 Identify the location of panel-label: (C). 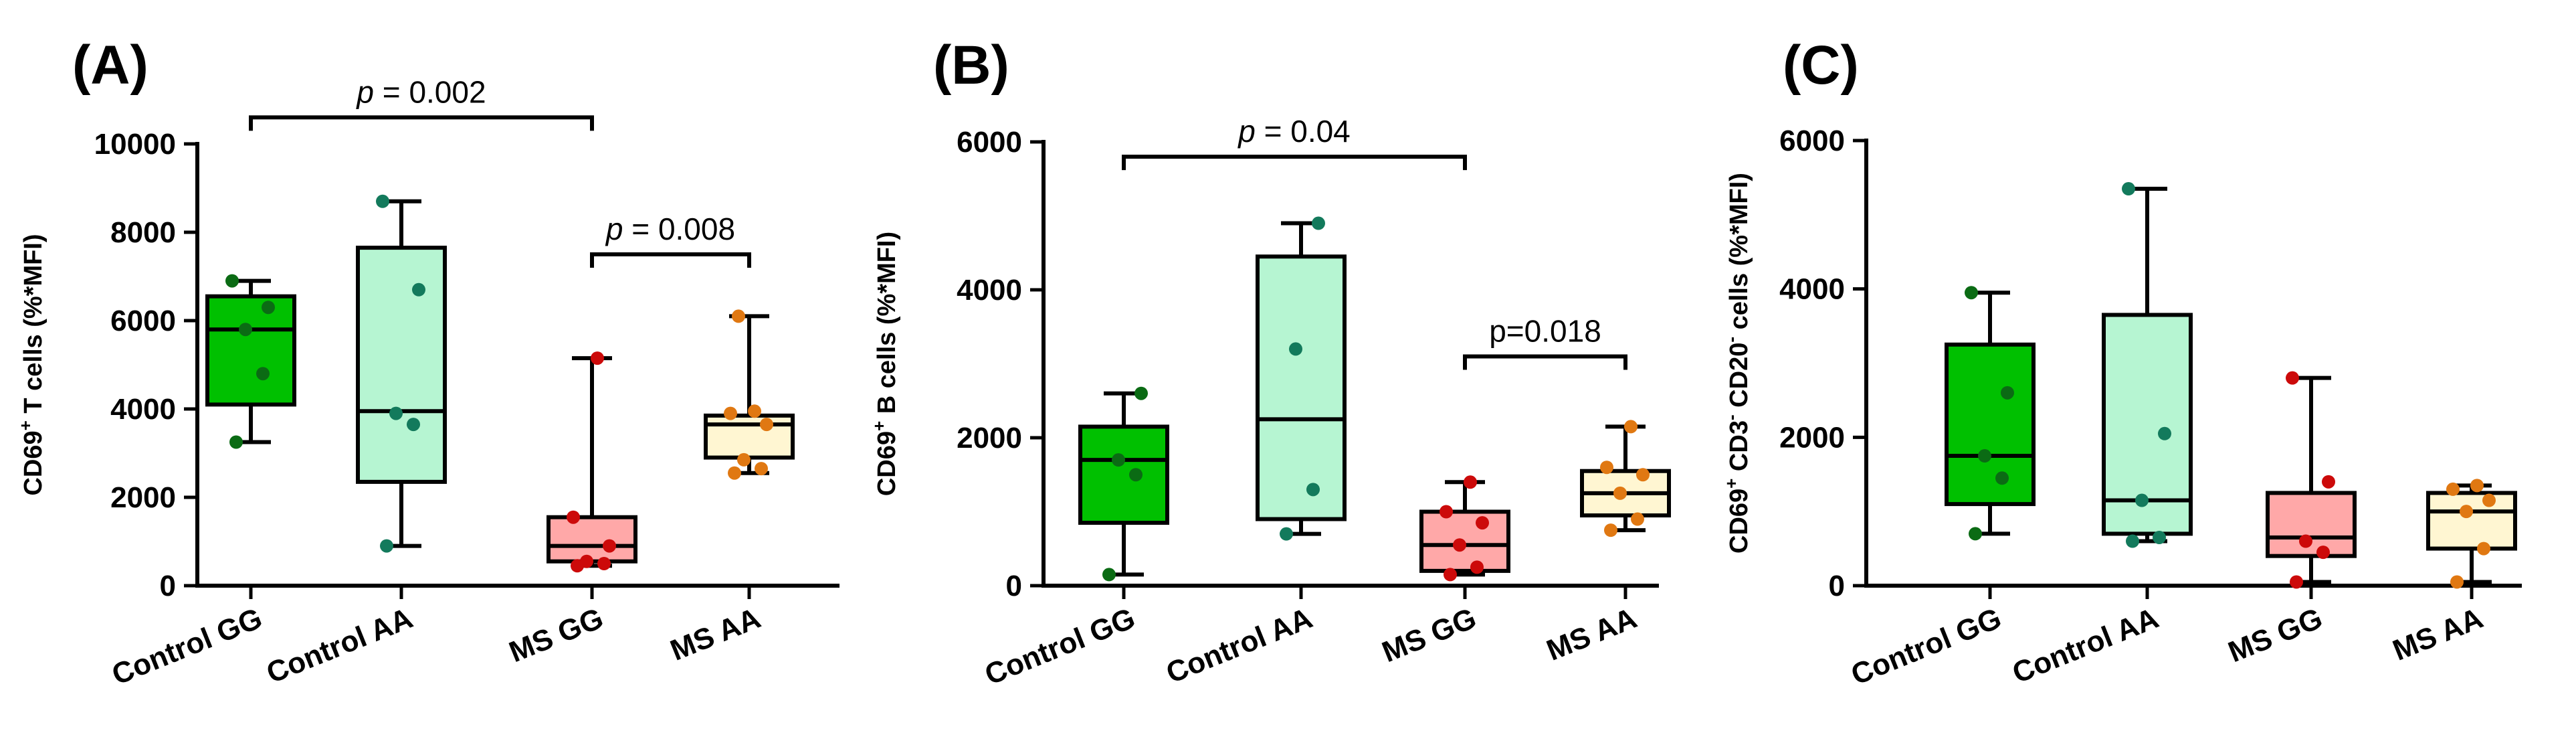
(1821, 65).